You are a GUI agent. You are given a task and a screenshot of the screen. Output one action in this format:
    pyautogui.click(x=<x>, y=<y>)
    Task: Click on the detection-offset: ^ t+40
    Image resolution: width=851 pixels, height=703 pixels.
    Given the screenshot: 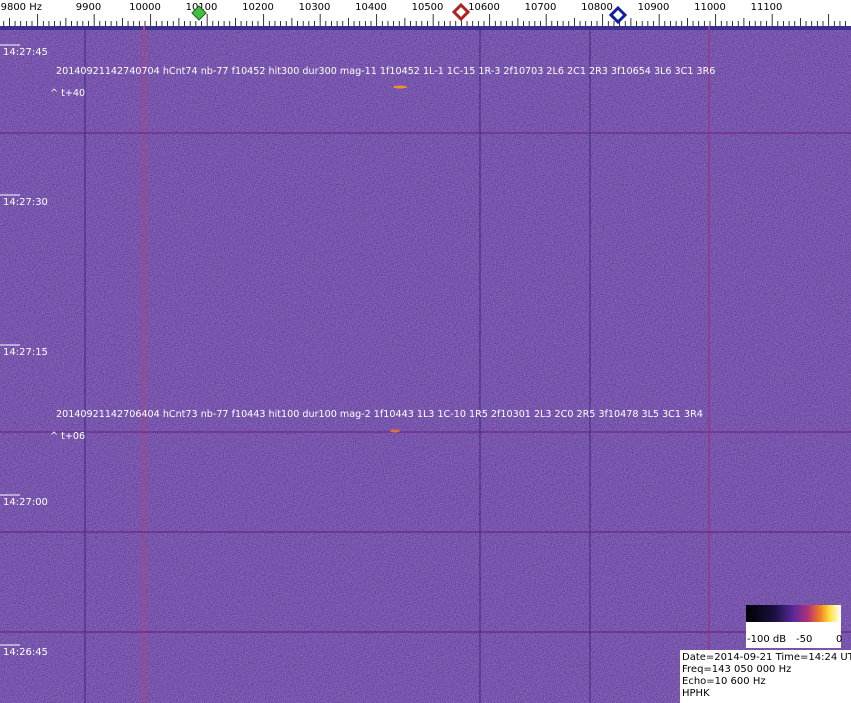 What is the action you would take?
    pyautogui.click(x=67, y=93)
    